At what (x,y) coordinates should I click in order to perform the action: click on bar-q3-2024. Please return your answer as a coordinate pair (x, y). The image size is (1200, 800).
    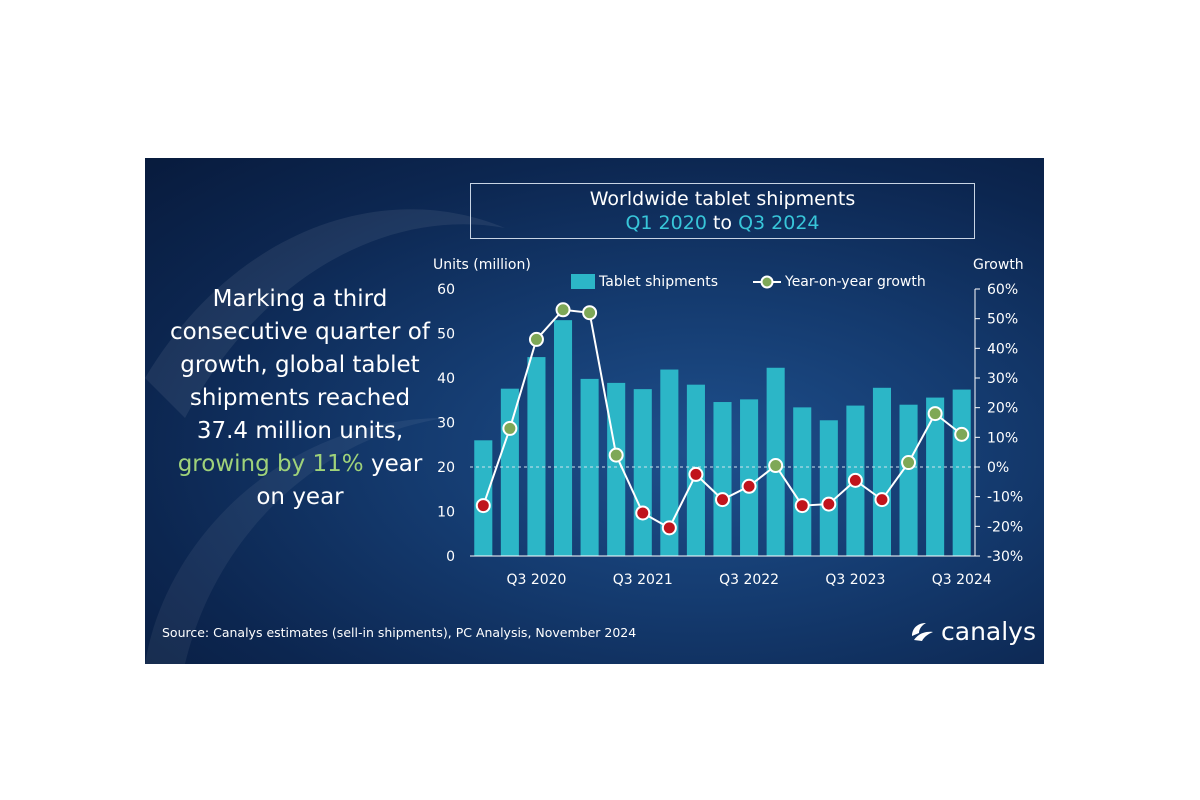
    Looking at the image, I should click on (961, 472).